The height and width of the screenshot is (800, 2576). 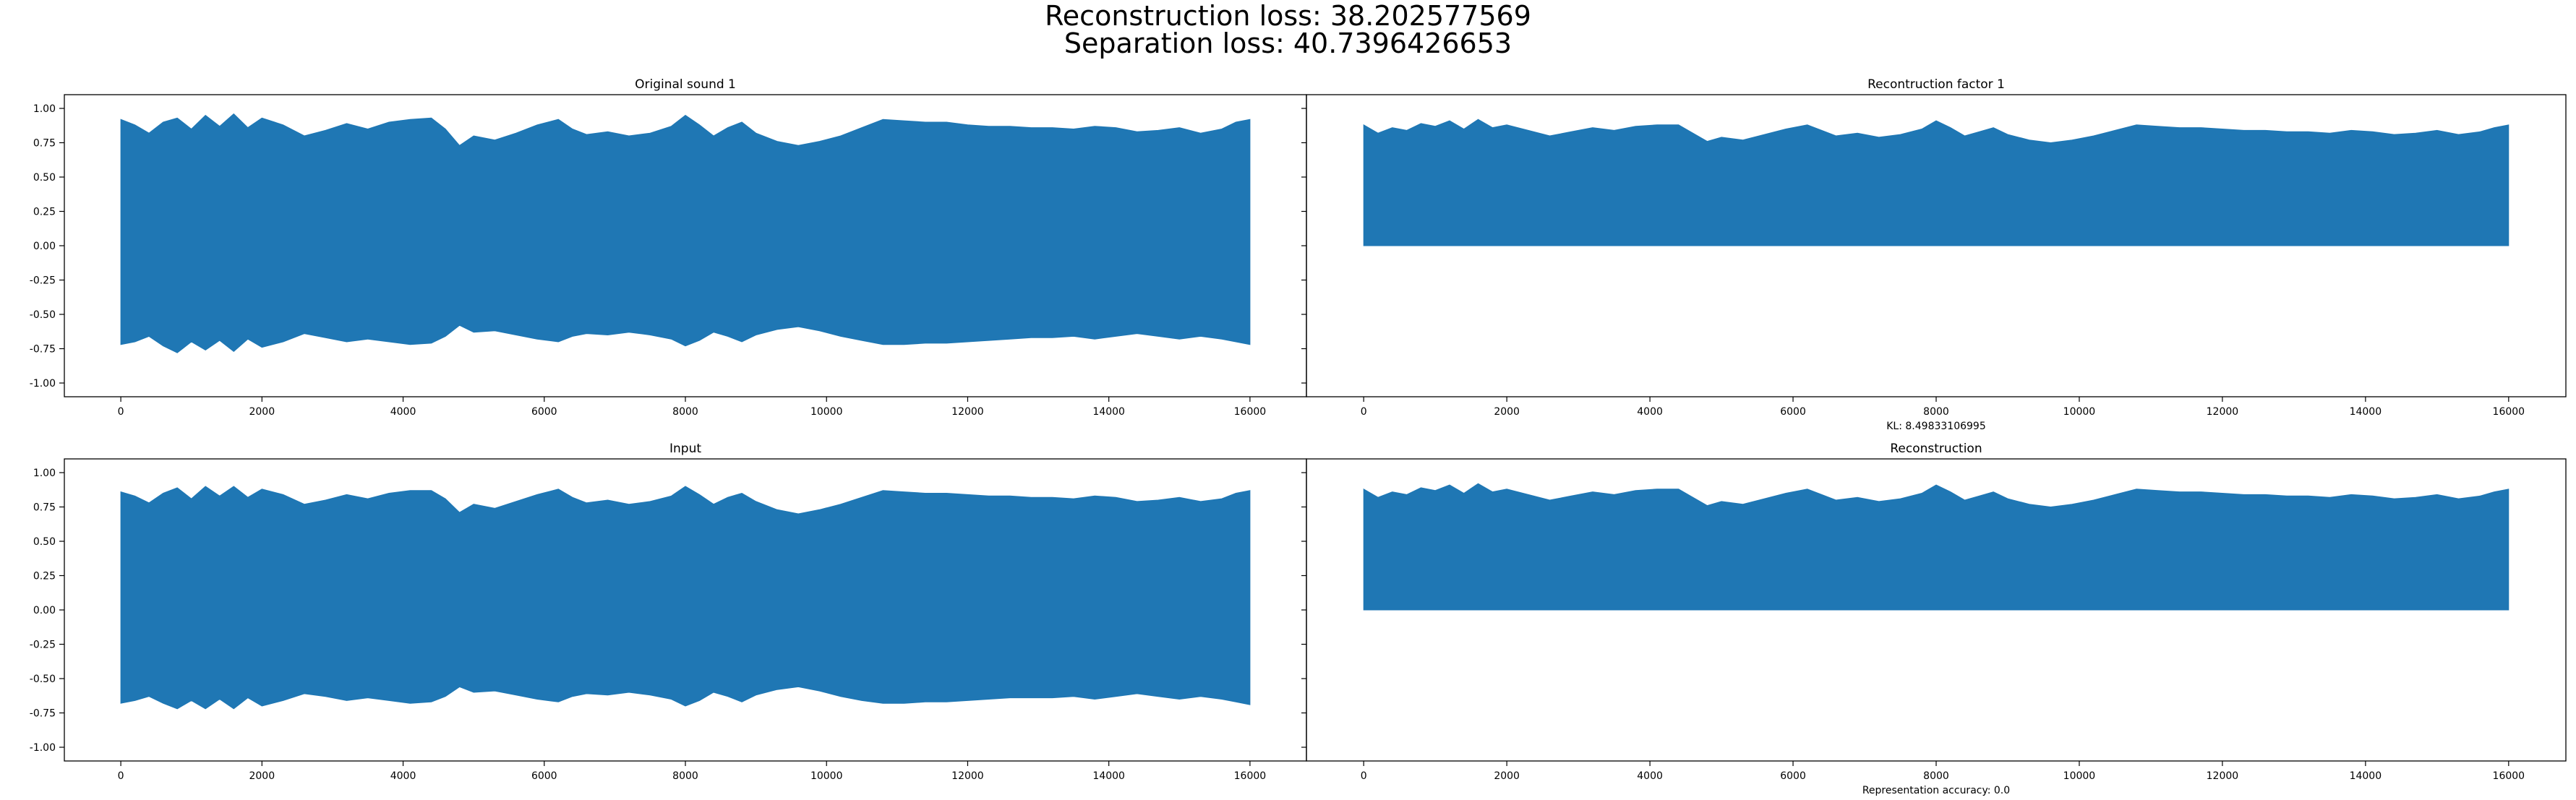 What do you see at coordinates (1935, 427) in the screenshot?
I see `subplot-note: KL: 8.49833106995` at bounding box center [1935, 427].